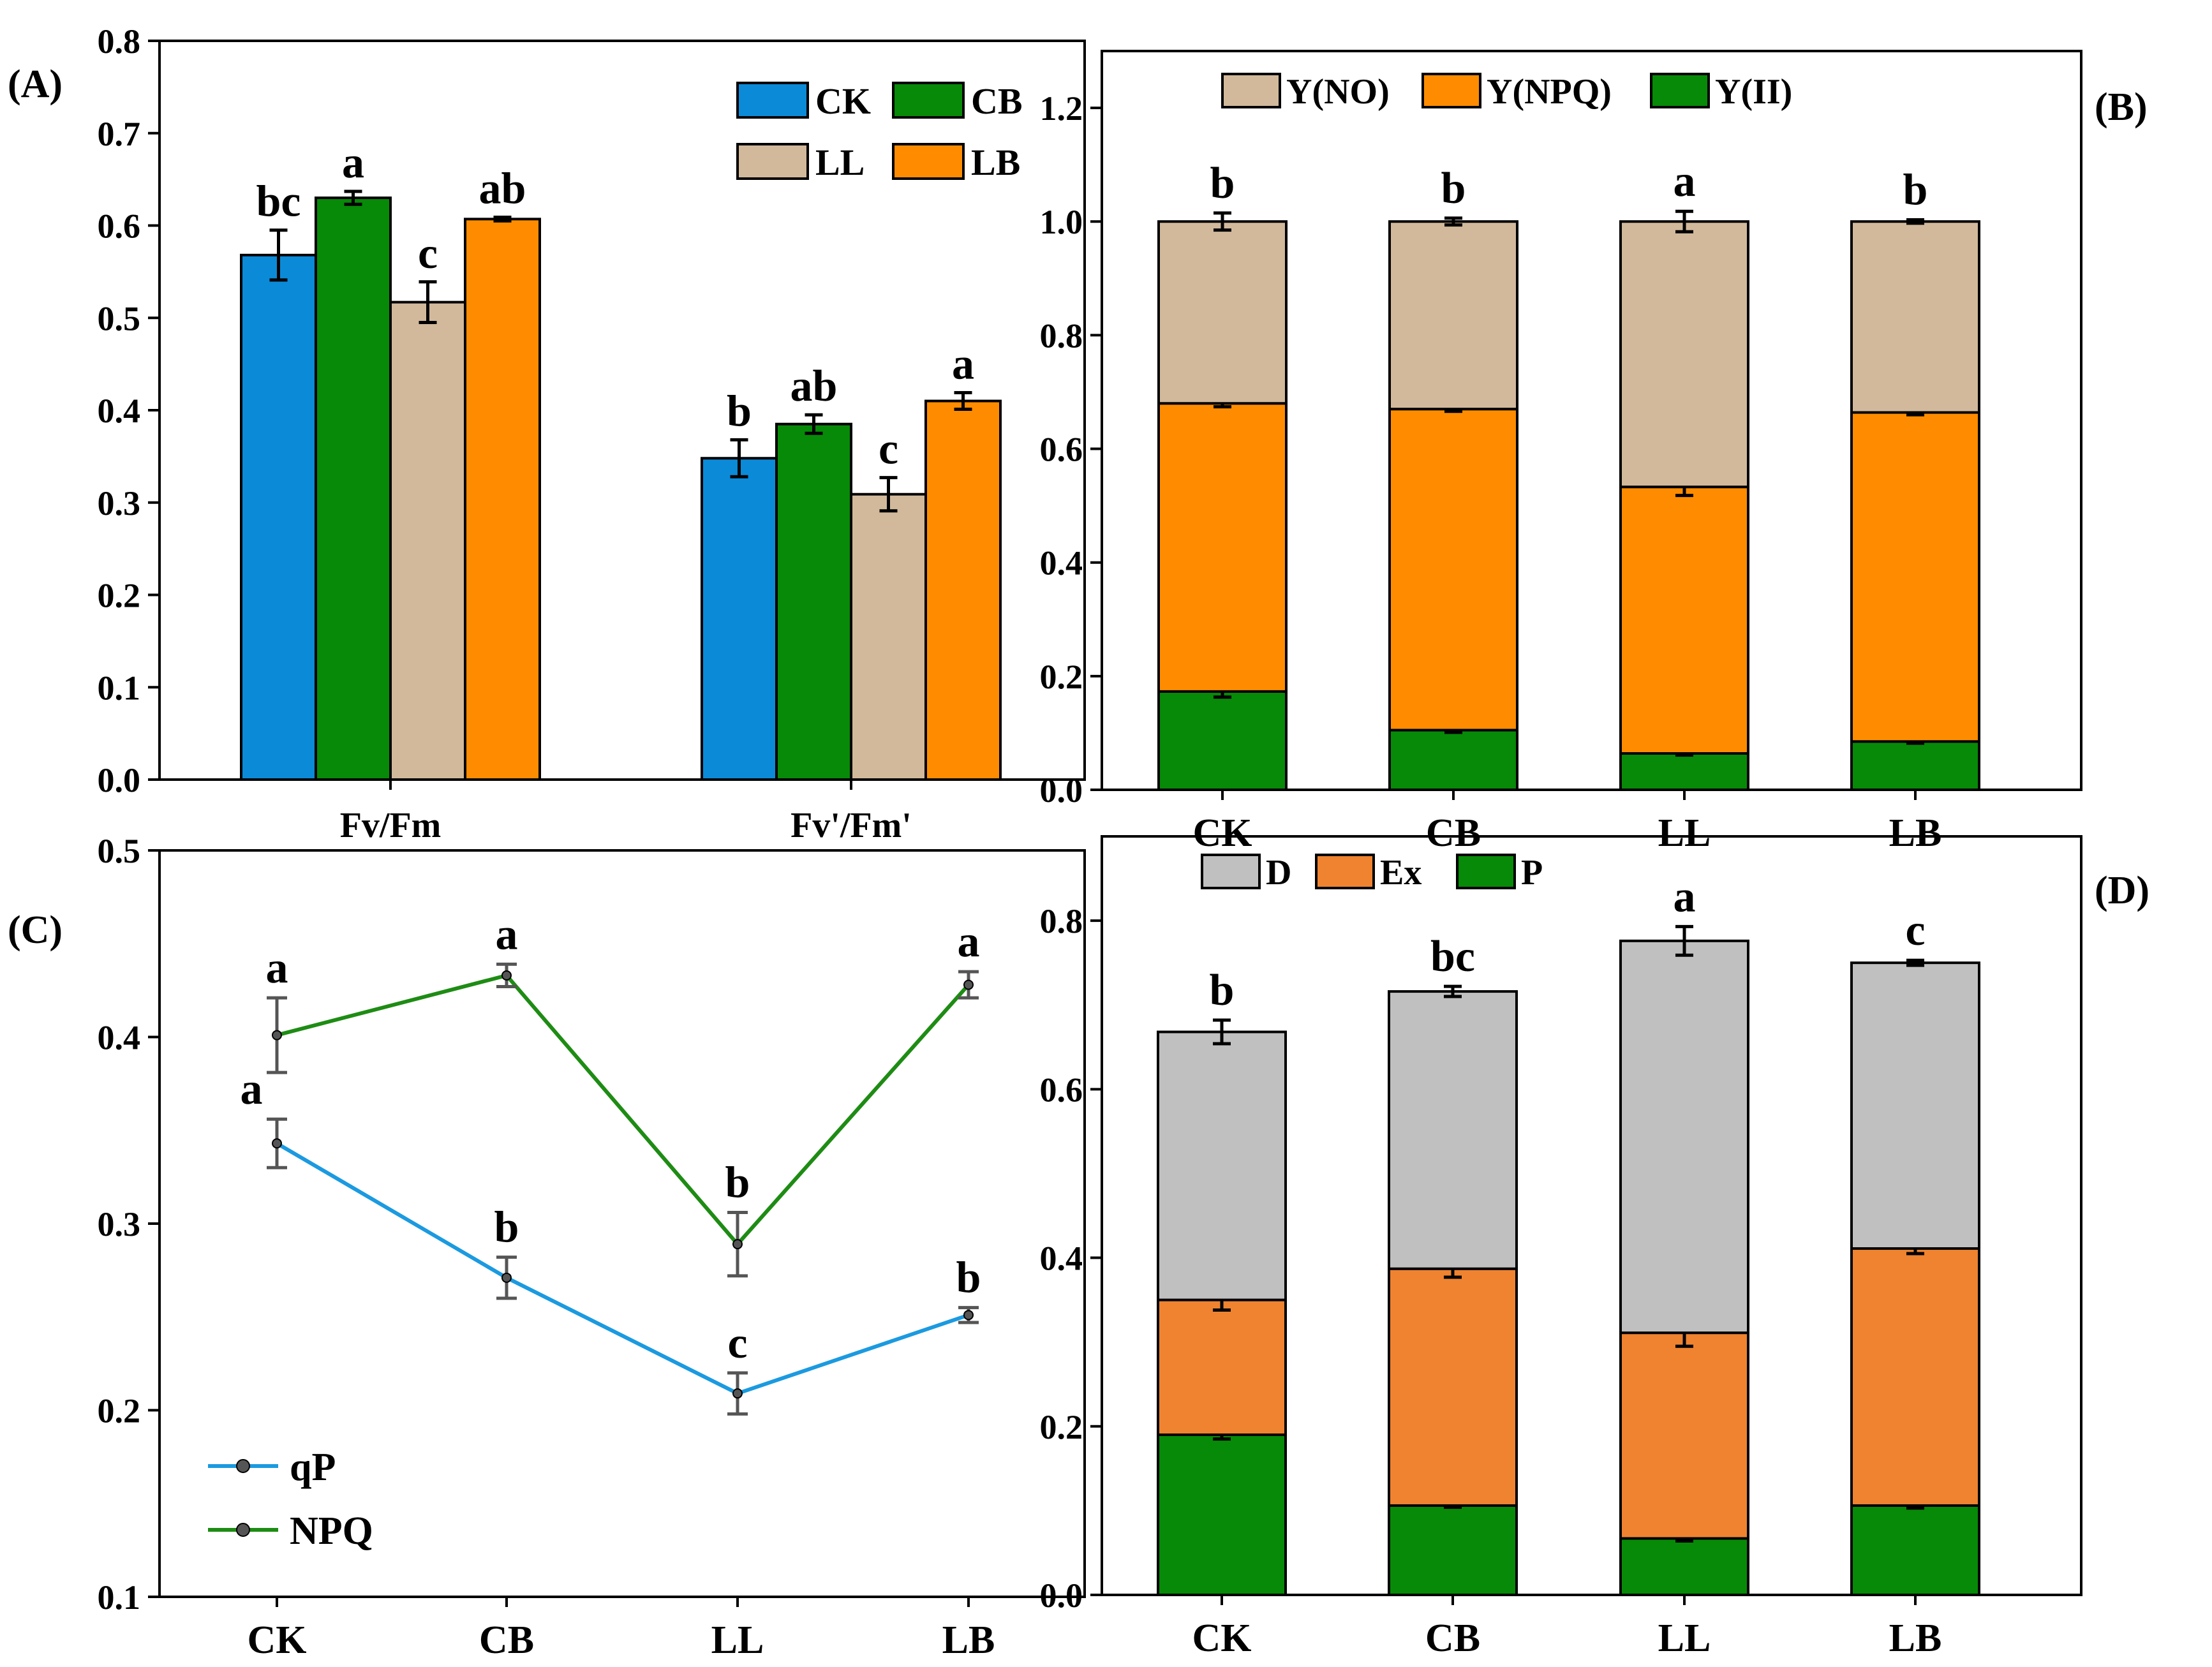  I want to click on panel-b-ytick-label: 0.4, so click(1061, 563).